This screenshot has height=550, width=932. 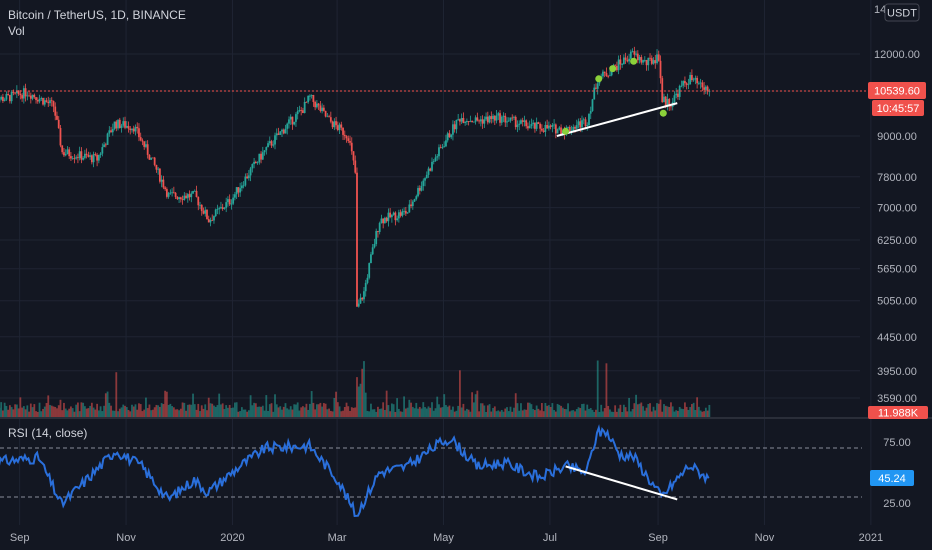 I want to click on time-tick-label: 2020, so click(x=232, y=538).